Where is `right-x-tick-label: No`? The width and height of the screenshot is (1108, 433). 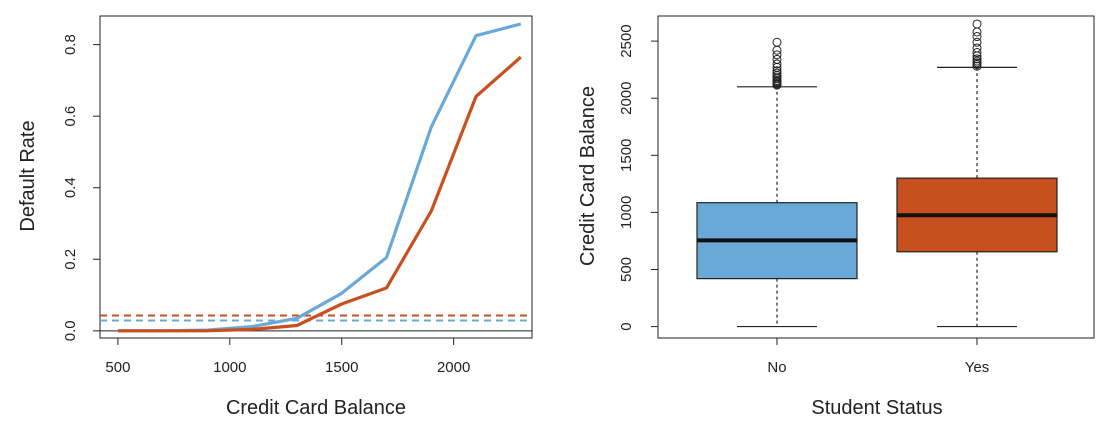 right-x-tick-label: No is located at coordinates (776, 367).